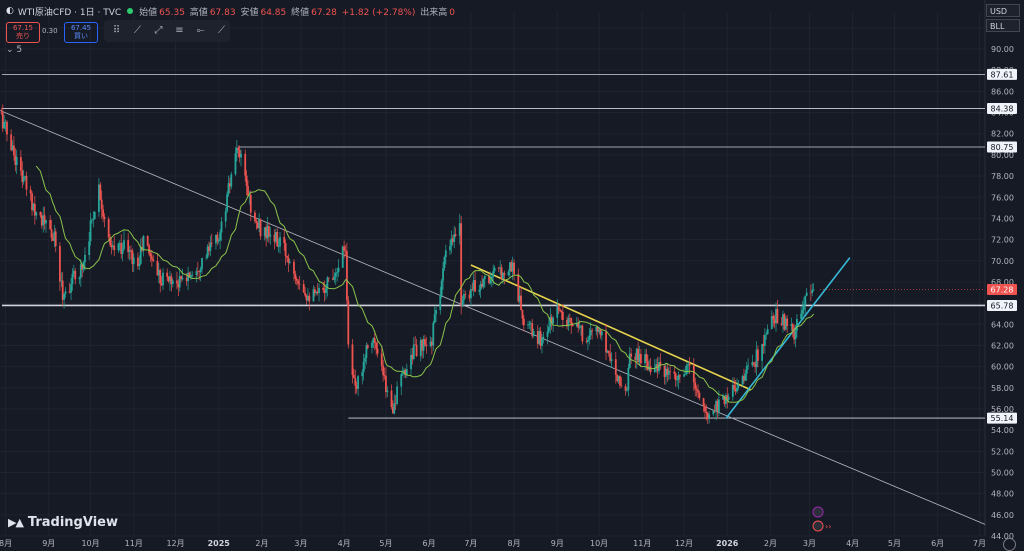 The width and height of the screenshot is (1024, 551). What do you see at coordinates (611, 327) in the screenshot?
I see `trendline-yellow` at bounding box center [611, 327].